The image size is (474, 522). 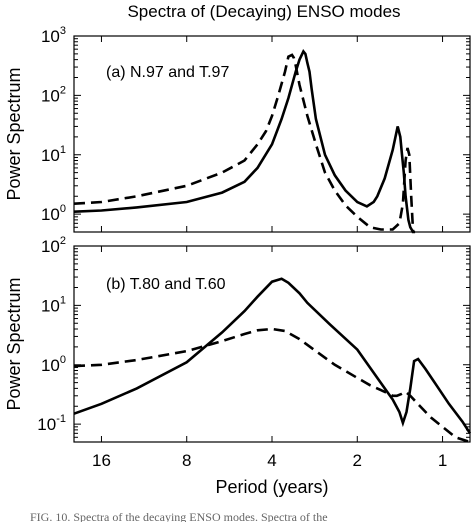 I want to click on x-tick-label: 1, so click(x=442, y=460).